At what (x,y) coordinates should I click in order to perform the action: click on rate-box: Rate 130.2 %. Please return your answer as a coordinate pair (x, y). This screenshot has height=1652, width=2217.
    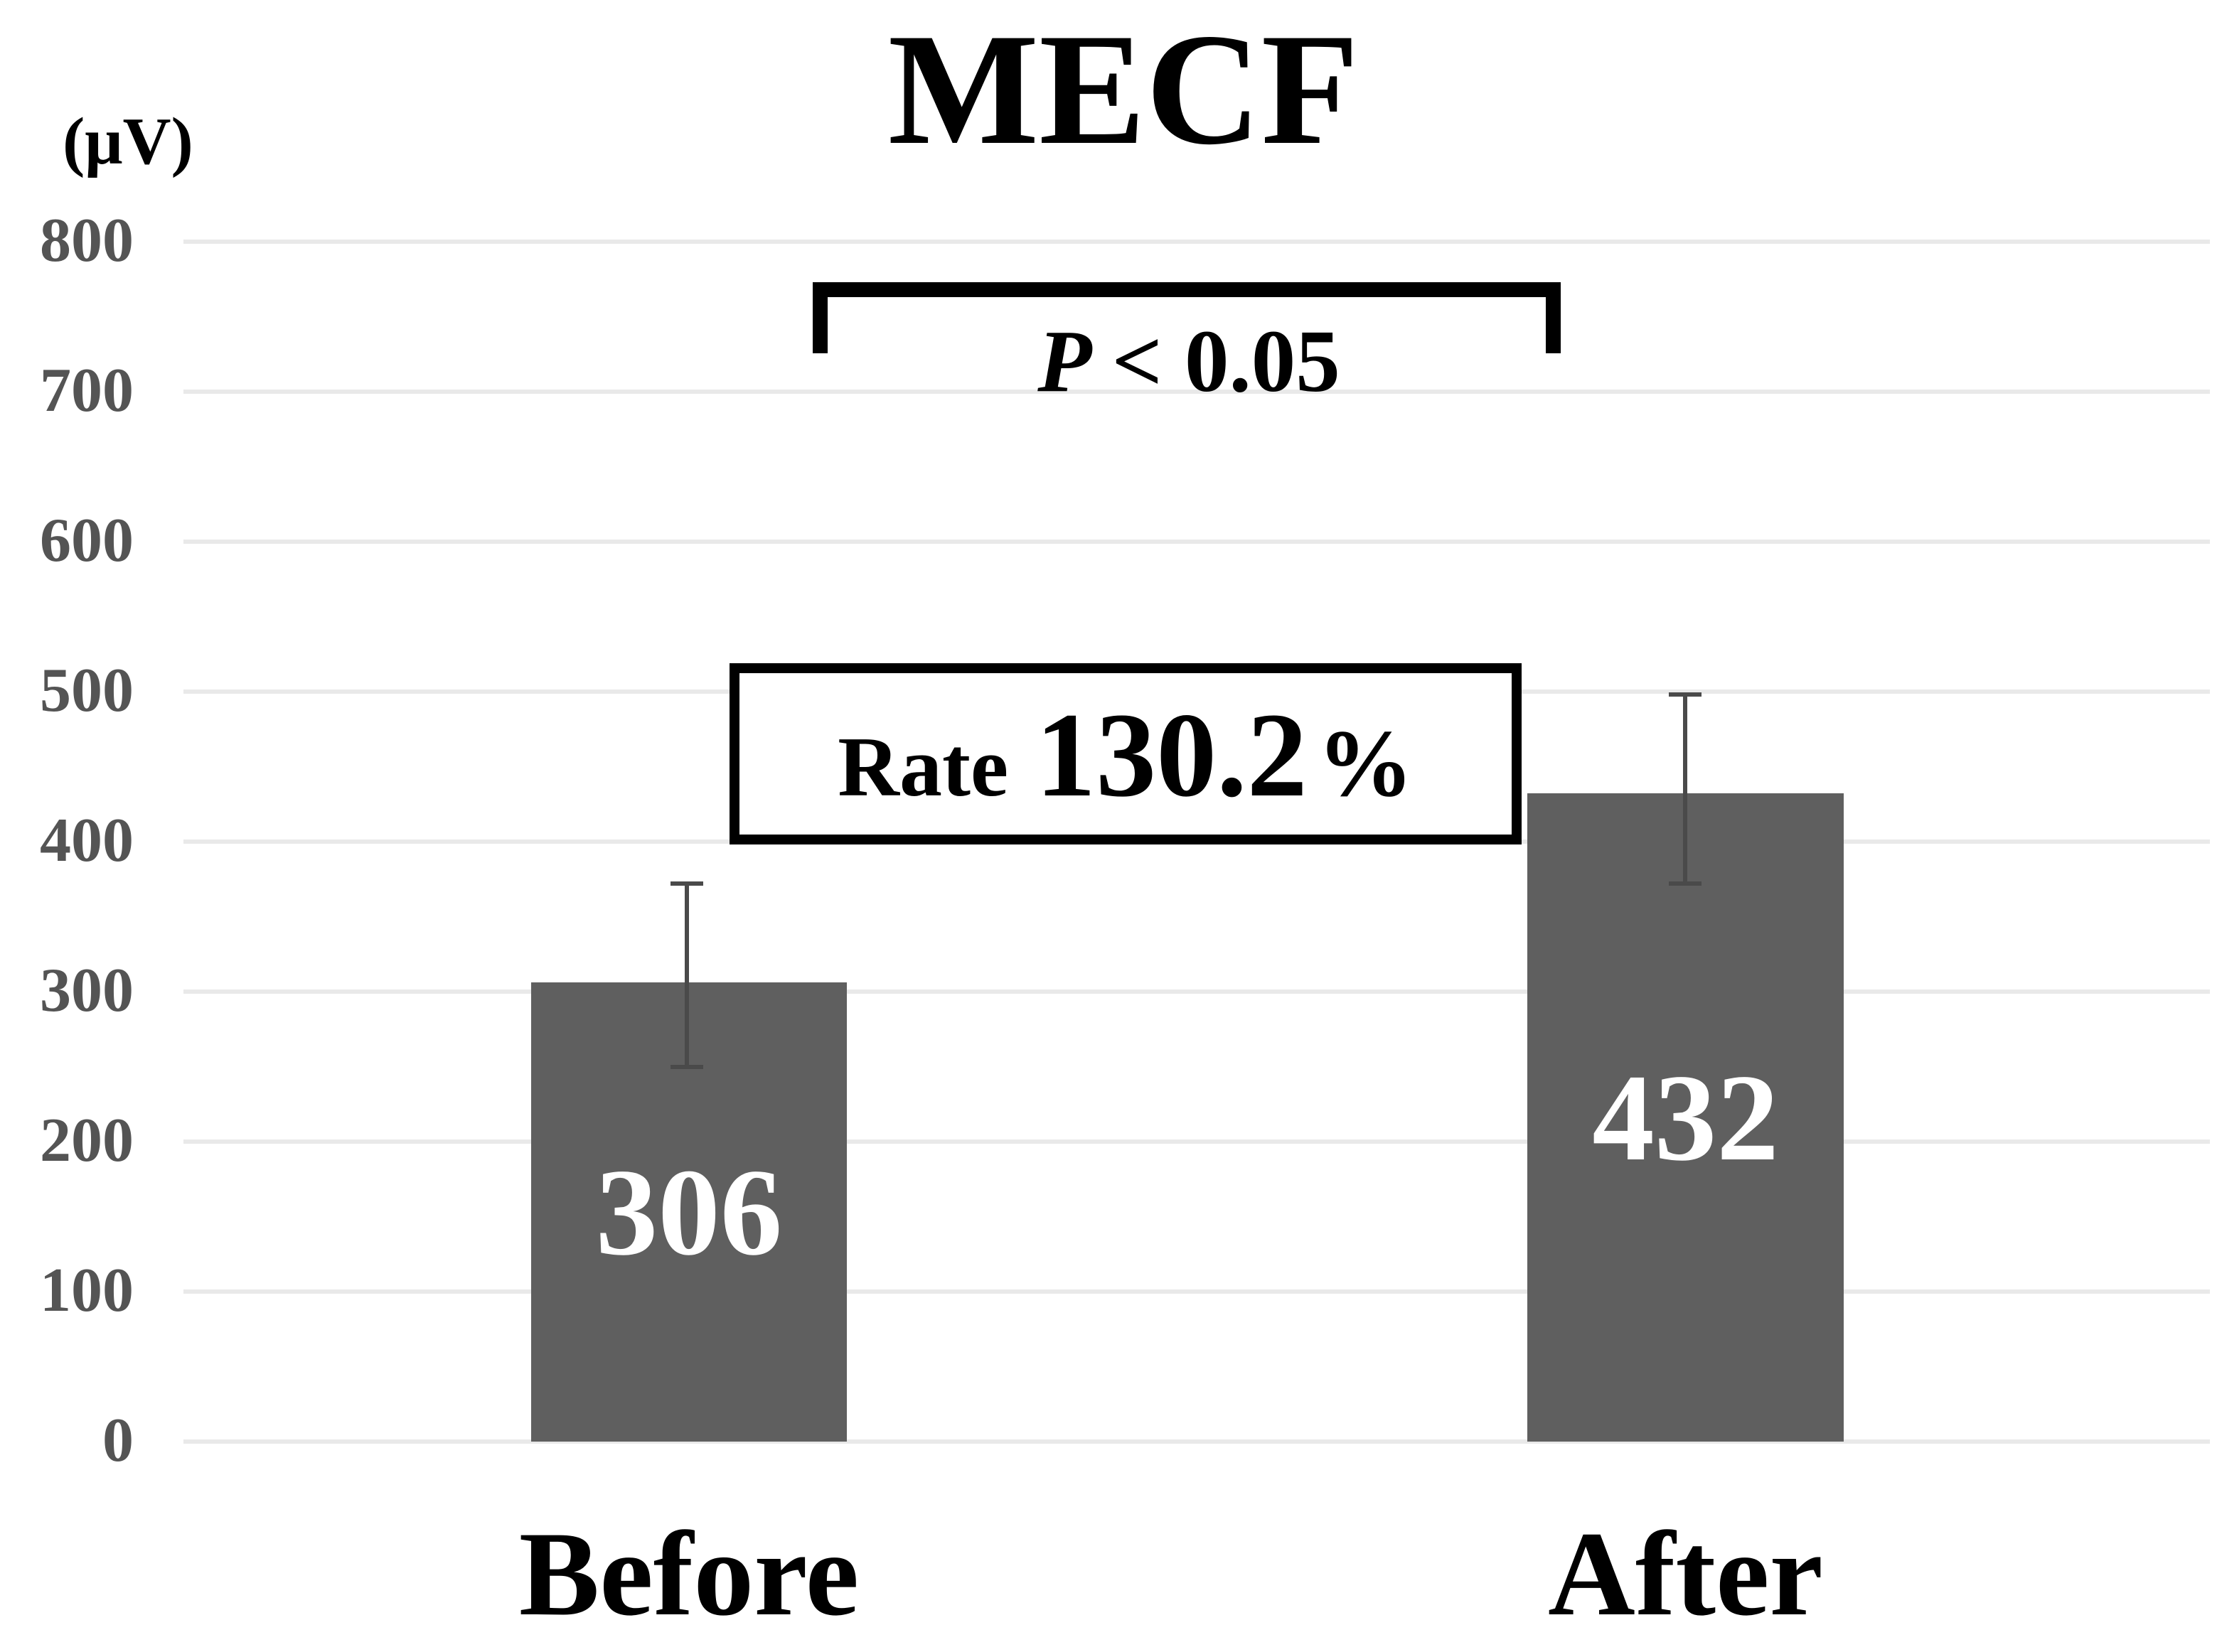
    Looking at the image, I should click on (1126, 753).